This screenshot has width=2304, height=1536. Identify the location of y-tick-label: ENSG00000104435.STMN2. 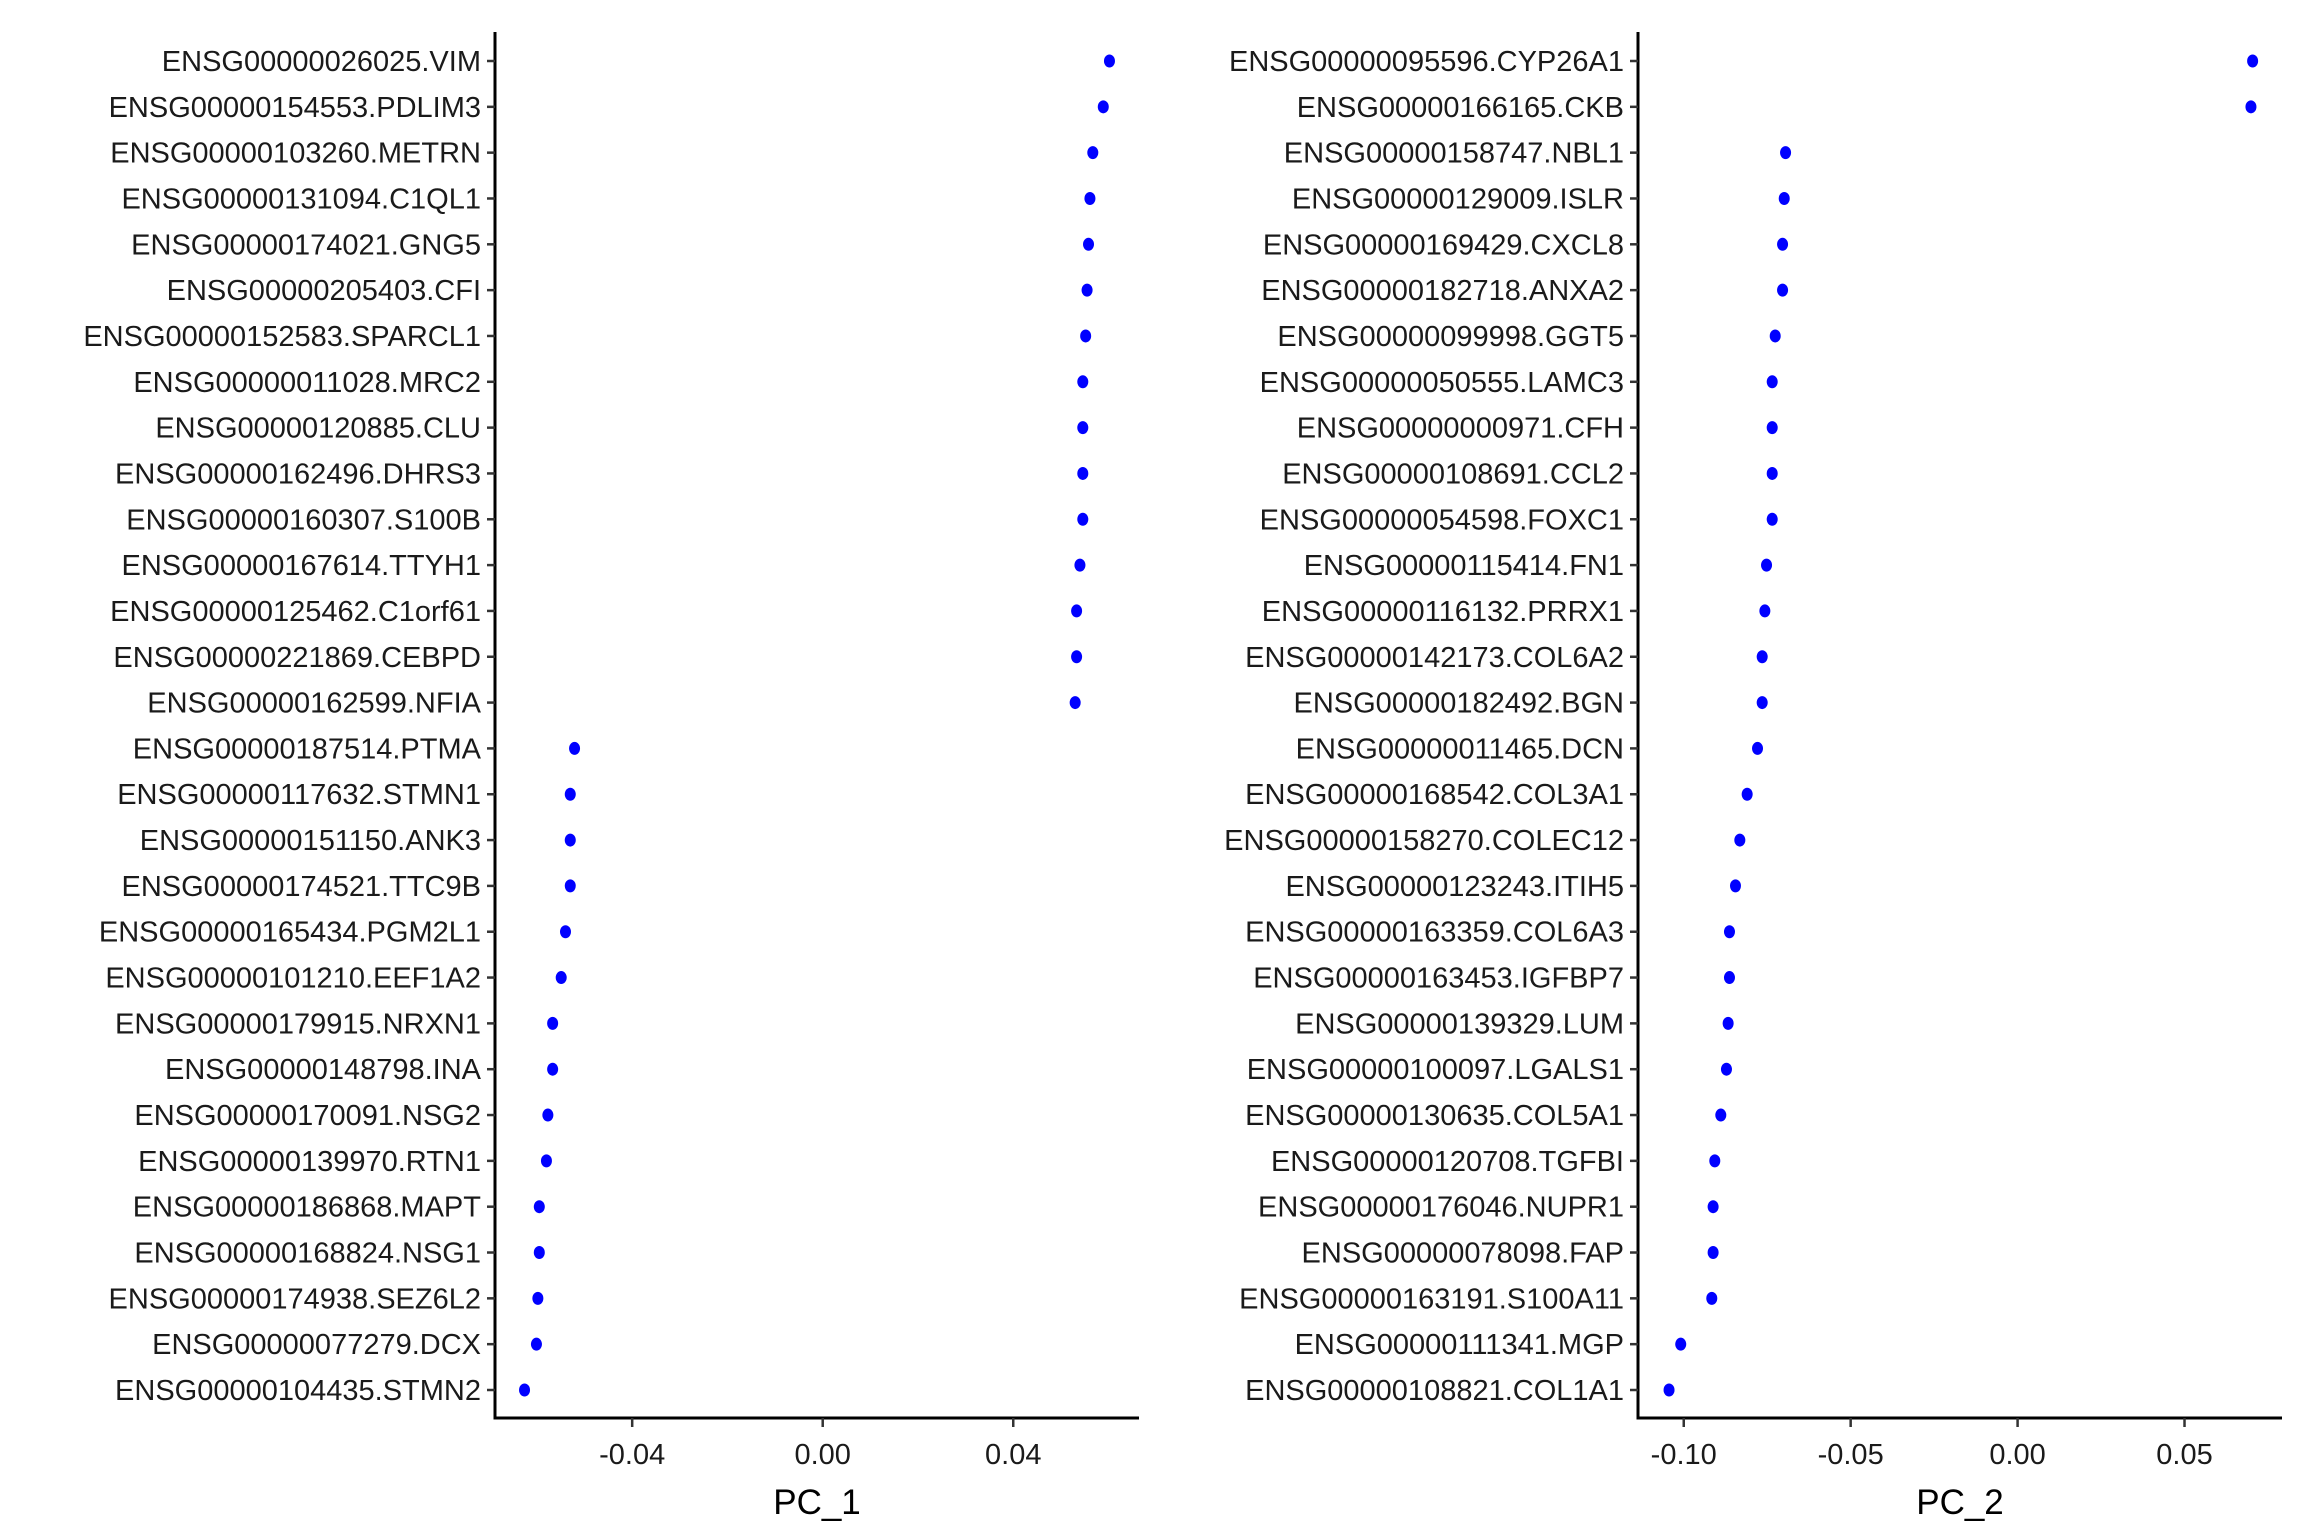
(298, 1391).